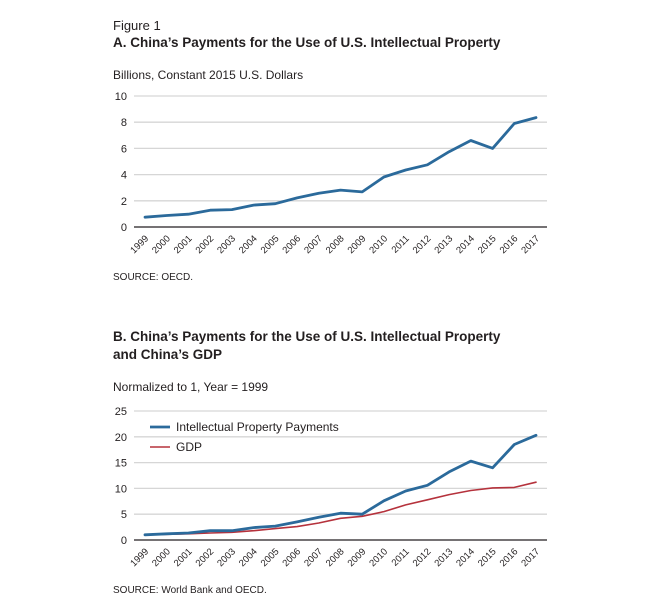  What do you see at coordinates (153, 277) in the screenshot?
I see `chart-a-source: SOURCE: OECD.` at bounding box center [153, 277].